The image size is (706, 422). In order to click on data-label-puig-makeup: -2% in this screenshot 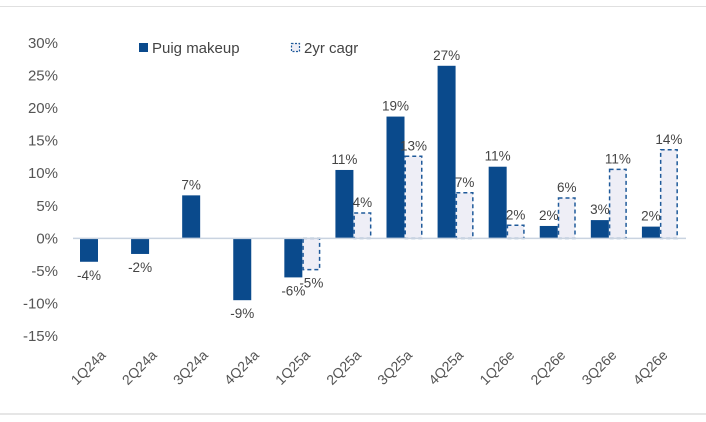, I will do `click(140, 267)`.